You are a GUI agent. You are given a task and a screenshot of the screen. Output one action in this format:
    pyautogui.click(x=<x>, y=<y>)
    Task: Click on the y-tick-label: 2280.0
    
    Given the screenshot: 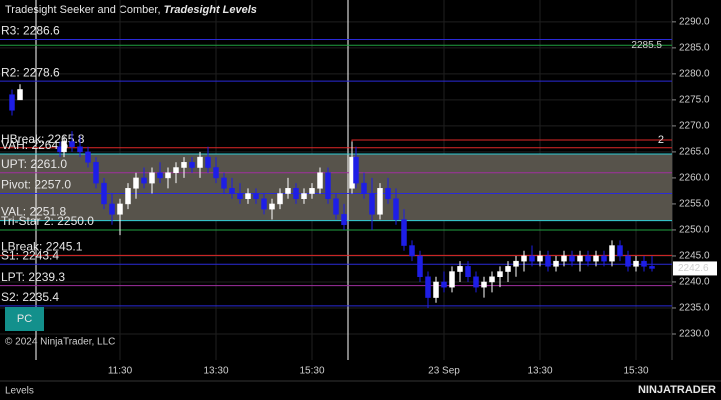 What is the action you would take?
    pyautogui.click(x=694, y=74)
    